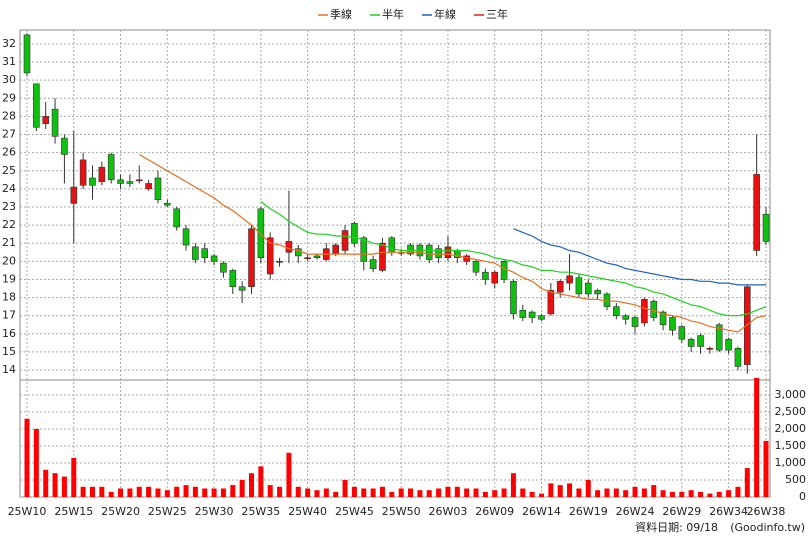 The width and height of the screenshot is (808, 540). What do you see at coordinates (9, 170) in the screenshot?
I see `y-tick-label: 25` at bounding box center [9, 170].